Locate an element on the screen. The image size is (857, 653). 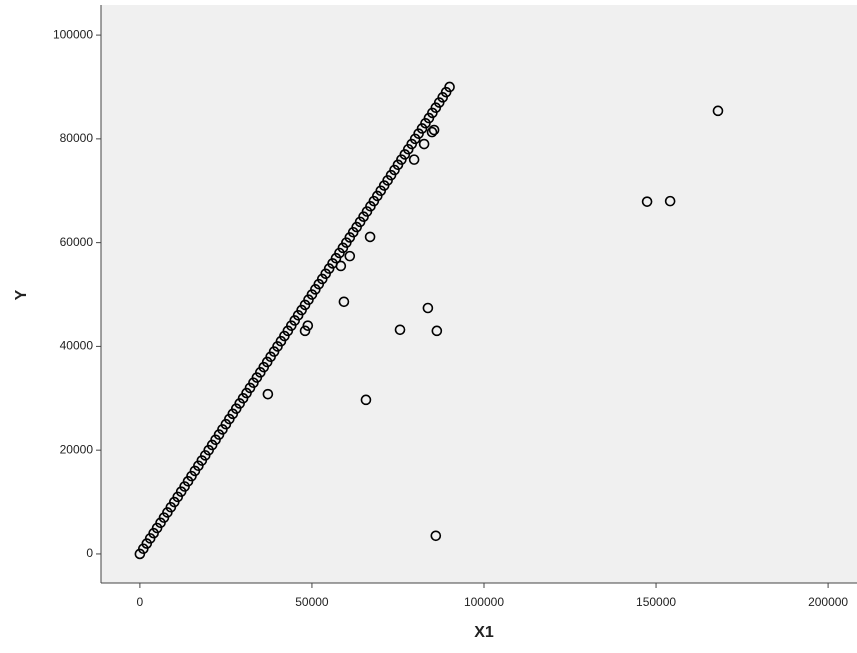
x-tick-label: 100000 is located at coordinates (484, 602).